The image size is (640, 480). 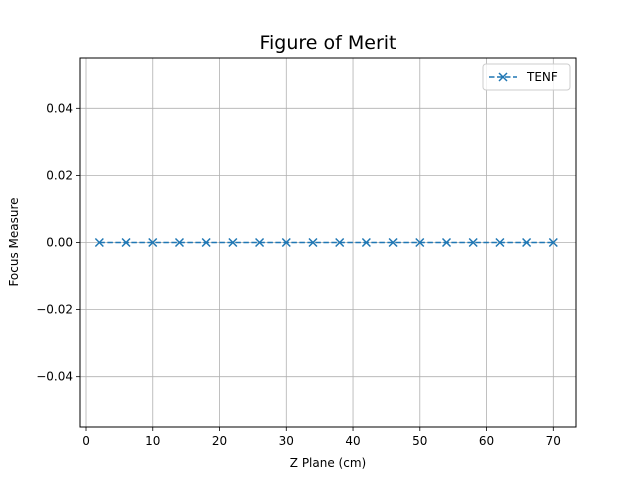 I want to click on x-tick-label: 70, so click(x=553, y=441).